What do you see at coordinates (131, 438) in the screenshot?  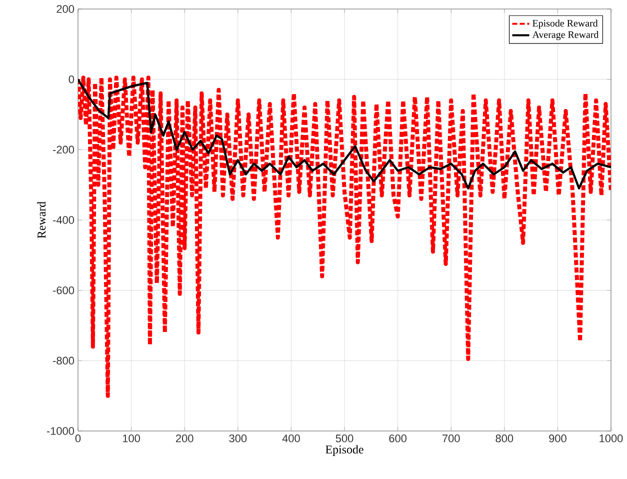 I see `x-tick-label: 100` at bounding box center [131, 438].